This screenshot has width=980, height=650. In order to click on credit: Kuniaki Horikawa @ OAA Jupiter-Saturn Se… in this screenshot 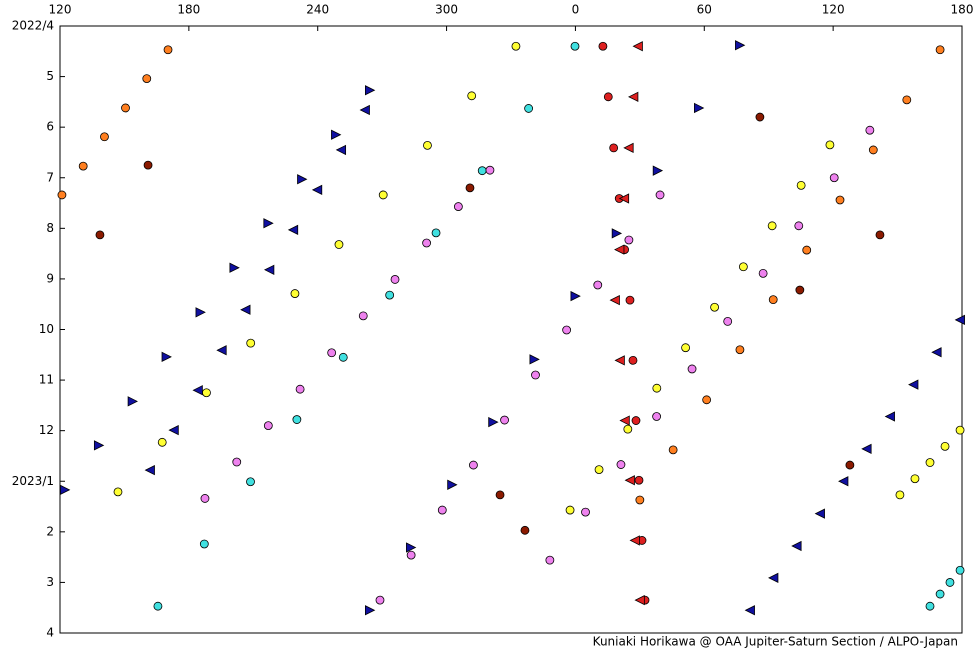, I will do `click(775, 642)`.